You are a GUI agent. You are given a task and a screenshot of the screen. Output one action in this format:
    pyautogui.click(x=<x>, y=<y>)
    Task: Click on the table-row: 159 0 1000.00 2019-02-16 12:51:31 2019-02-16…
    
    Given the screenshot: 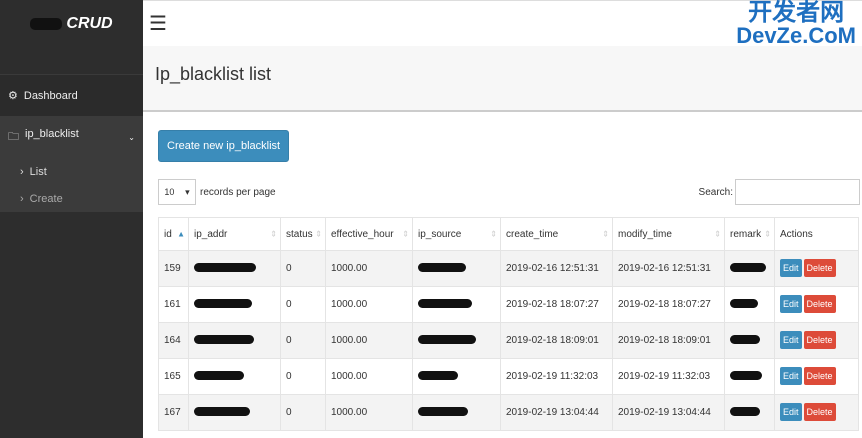 What is the action you would take?
    pyautogui.click(x=508, y=268)
    